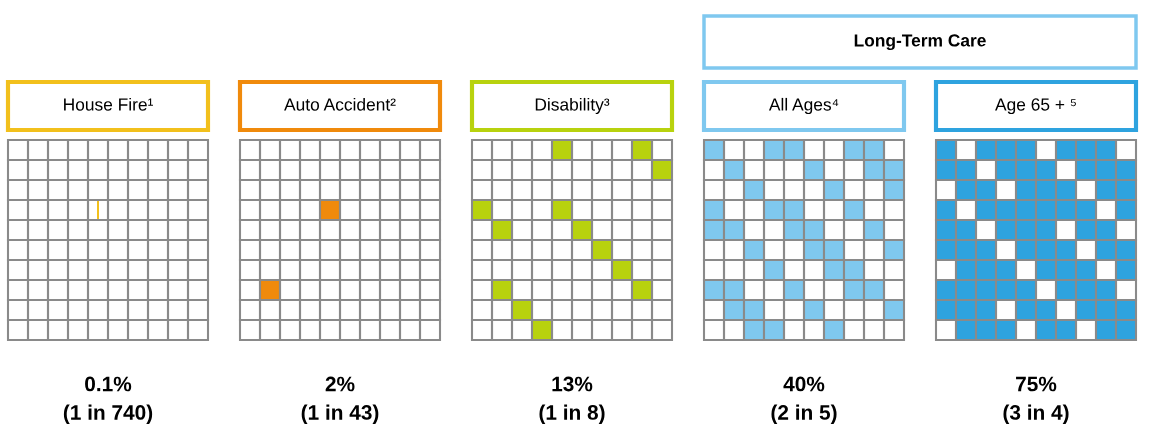 The height and width of the screenshot is (436, 1150). Describe the element at coordinates (108, 400) in the screenshot. I see `data-label: 0.1% (1 in 740)` at that location.